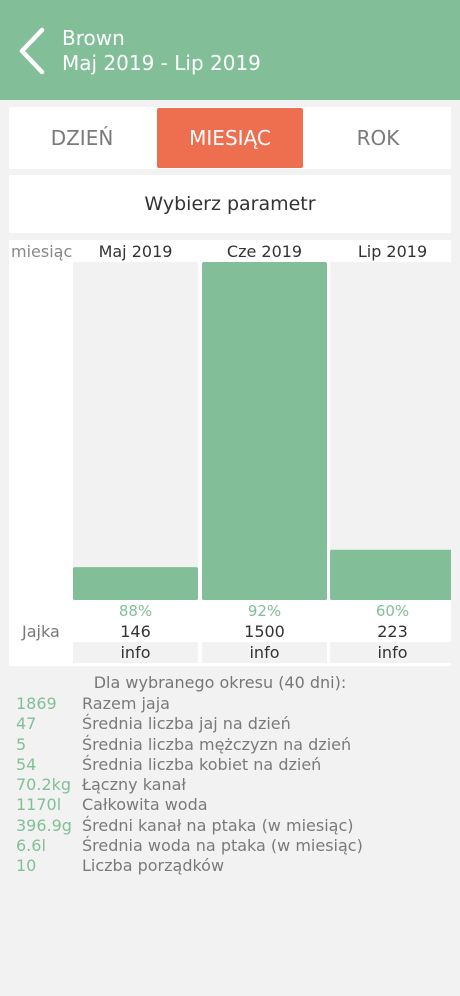  I want to click on summary-label: Całkowita woda, so click(145, 805).